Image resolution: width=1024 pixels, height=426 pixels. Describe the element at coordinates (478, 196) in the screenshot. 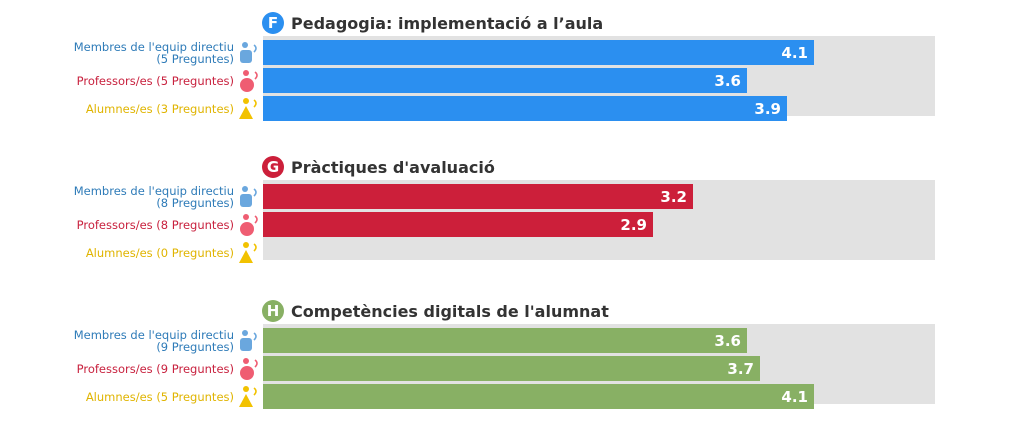

I see `bar-leader: 3.2` at that location.